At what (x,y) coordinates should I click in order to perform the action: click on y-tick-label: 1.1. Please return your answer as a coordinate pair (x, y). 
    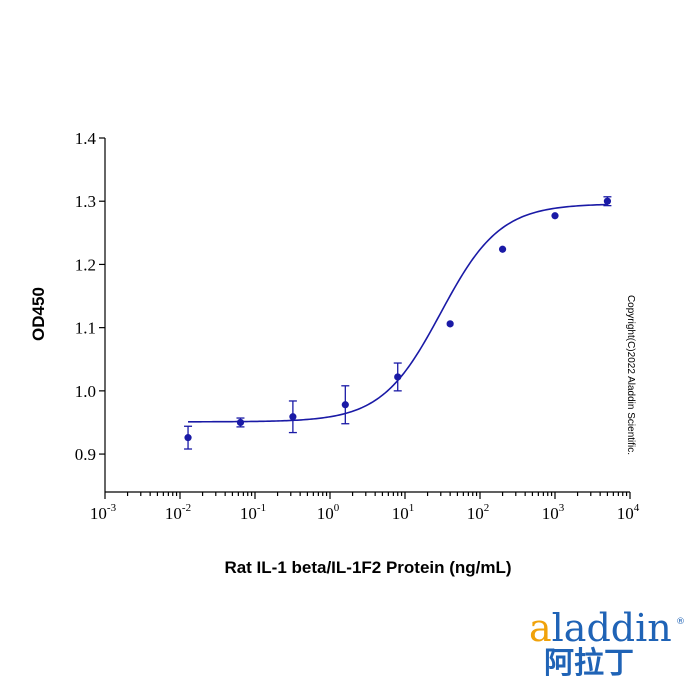
    Looking at the image, I should click on (85, 328).